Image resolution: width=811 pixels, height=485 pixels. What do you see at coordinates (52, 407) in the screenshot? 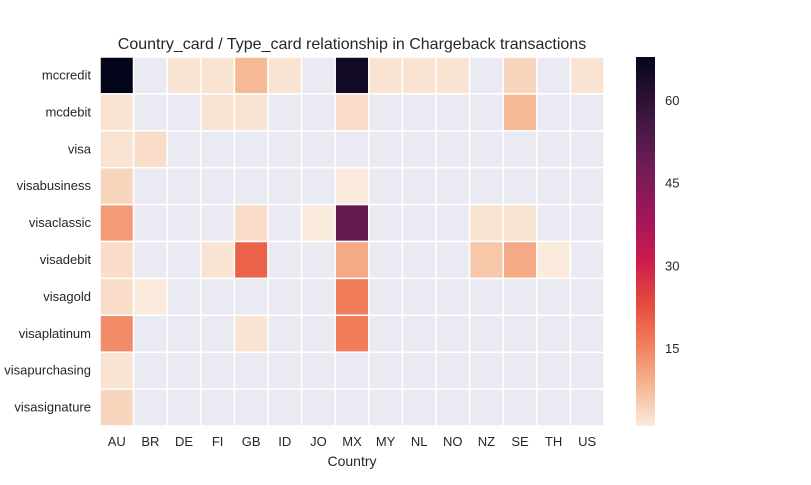
I see `y-tick-label-visasignature: visasignature` at bounding box center [52, 407].